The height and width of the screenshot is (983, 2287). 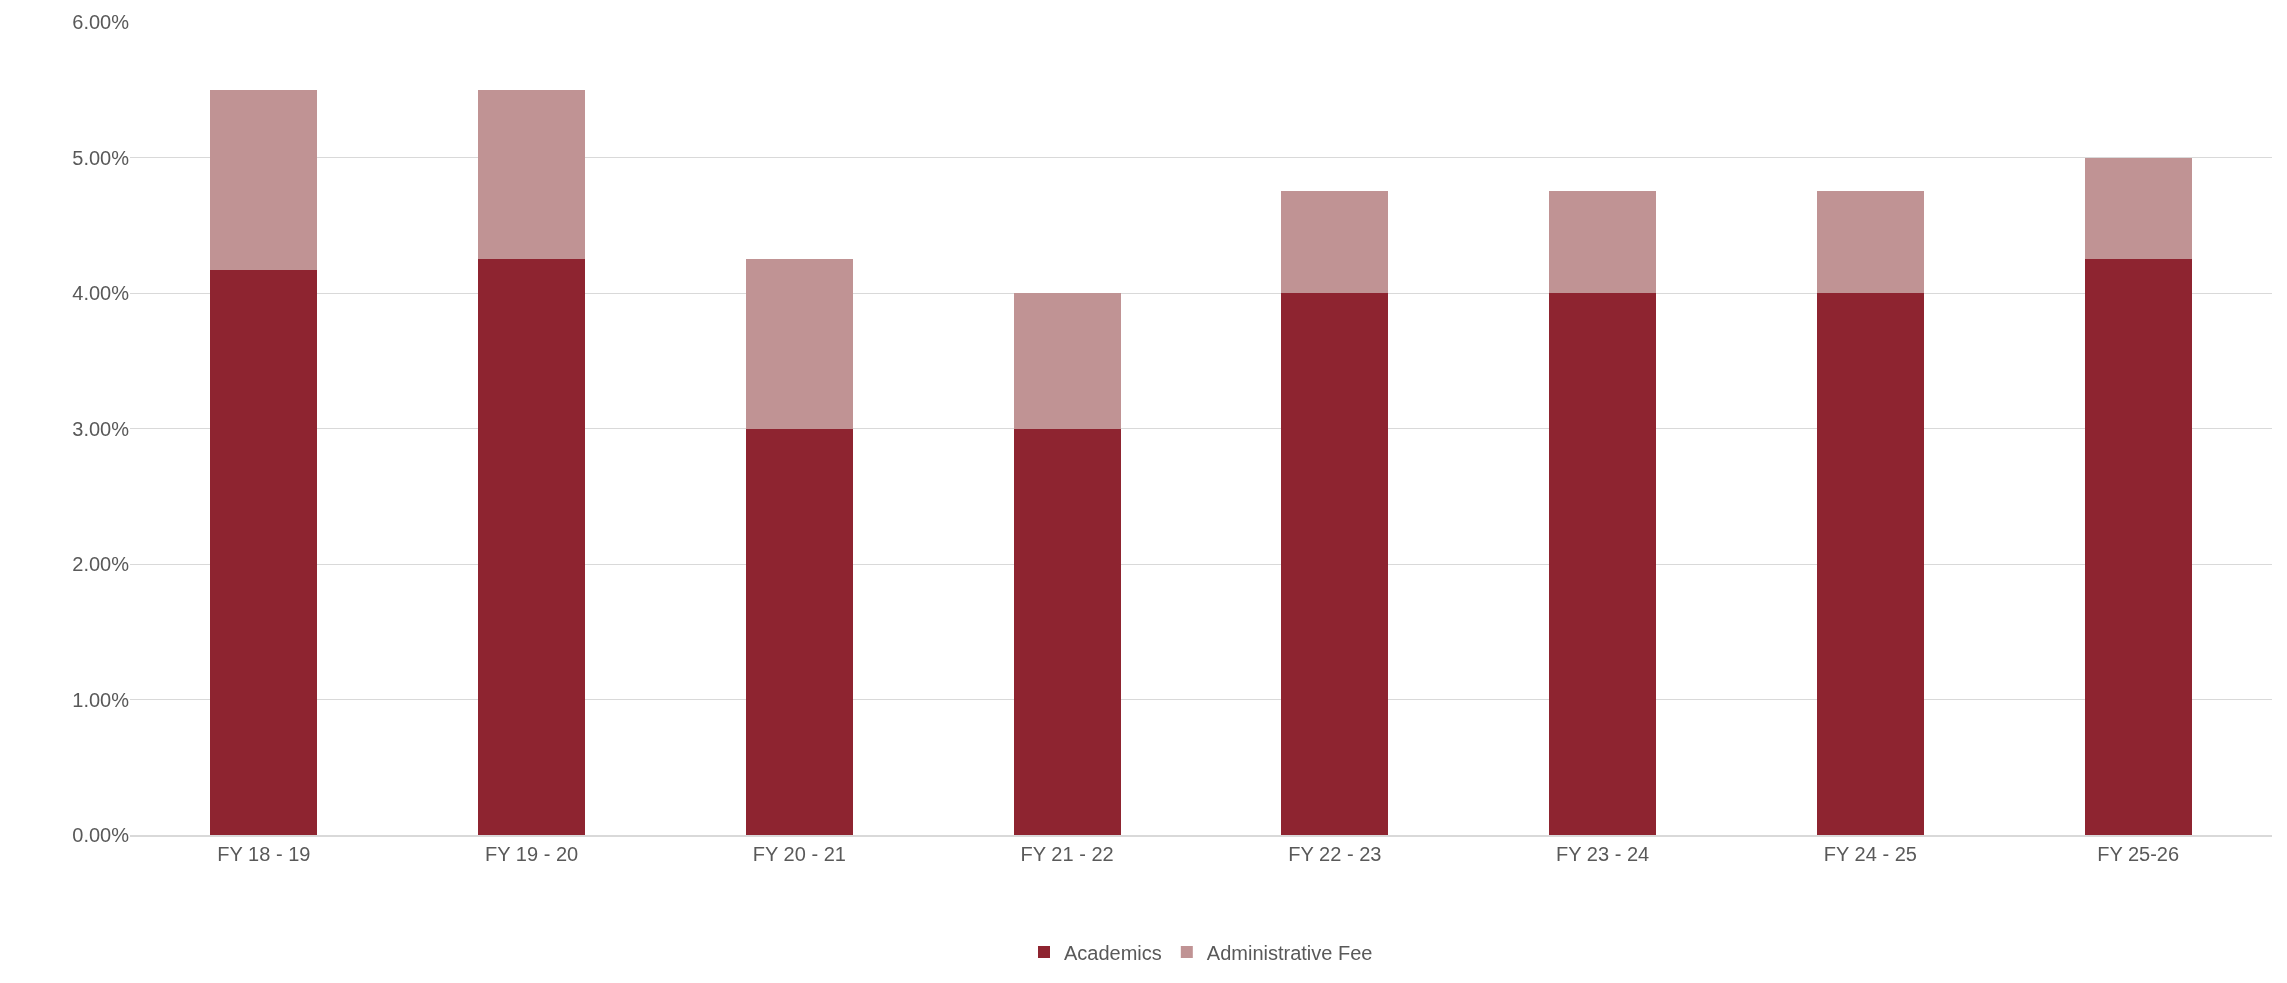 What do you see at coordinates (101, 428) in the screenshot?
I see `y-tick-label: 3.00%` at bounding box center [101, 428].